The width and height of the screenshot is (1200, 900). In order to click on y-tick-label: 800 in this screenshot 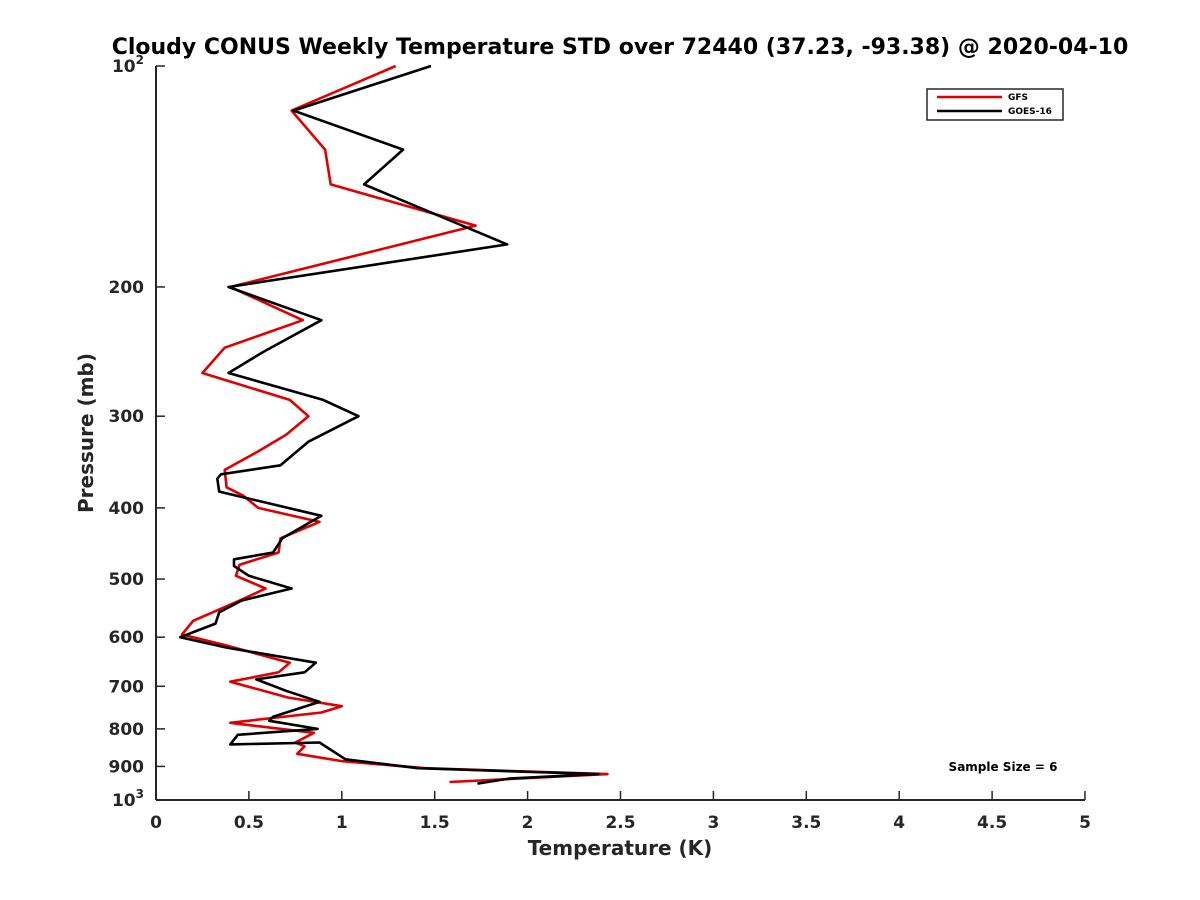, I will do `click(127, 730)`.